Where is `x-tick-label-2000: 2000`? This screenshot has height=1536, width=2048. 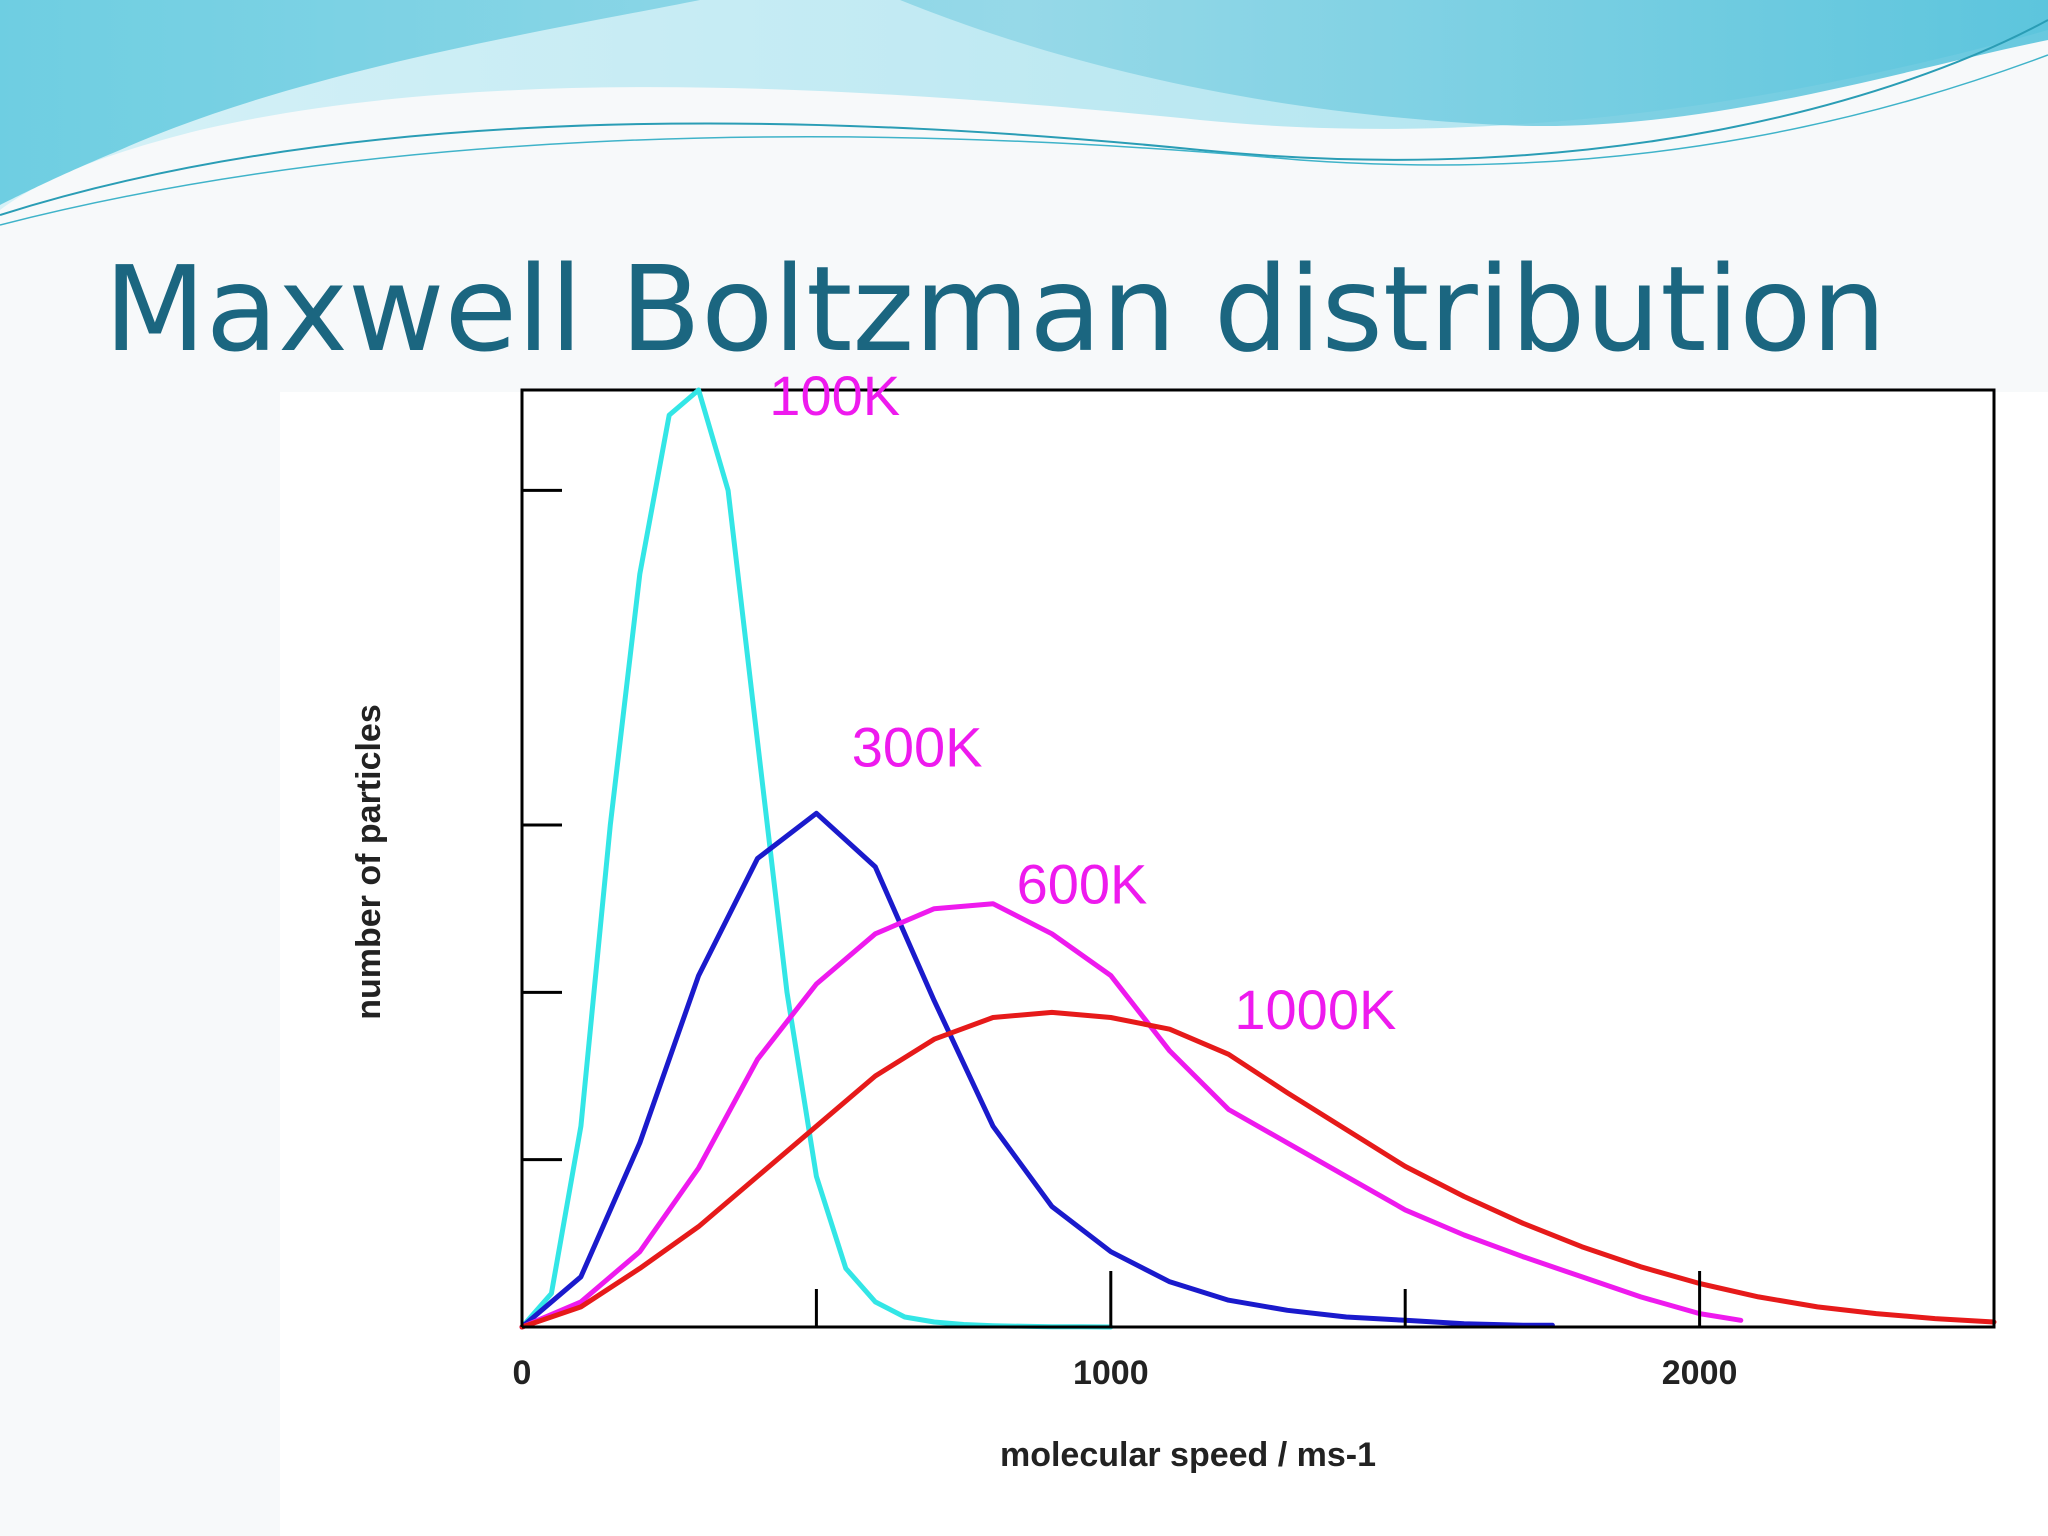
x-tick-label-2000: 2000 is located at coordinates (1700, 1373).